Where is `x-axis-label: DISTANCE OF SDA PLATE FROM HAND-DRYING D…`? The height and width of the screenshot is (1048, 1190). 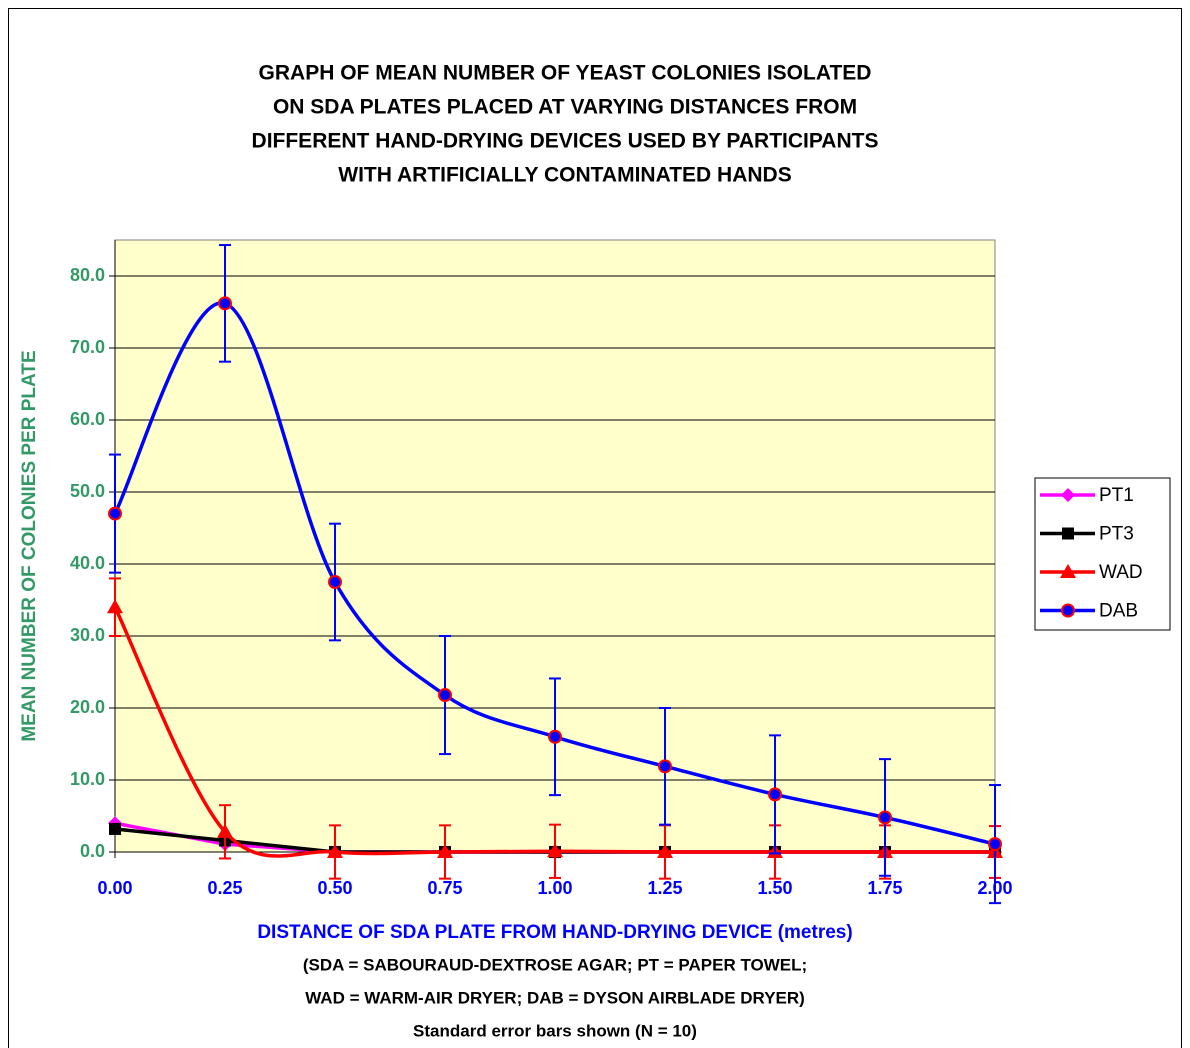
x-axis-label: DISTANCE OF SDA PLATE FROM HAND-DRYING D… is located at coordinates (554, 932).